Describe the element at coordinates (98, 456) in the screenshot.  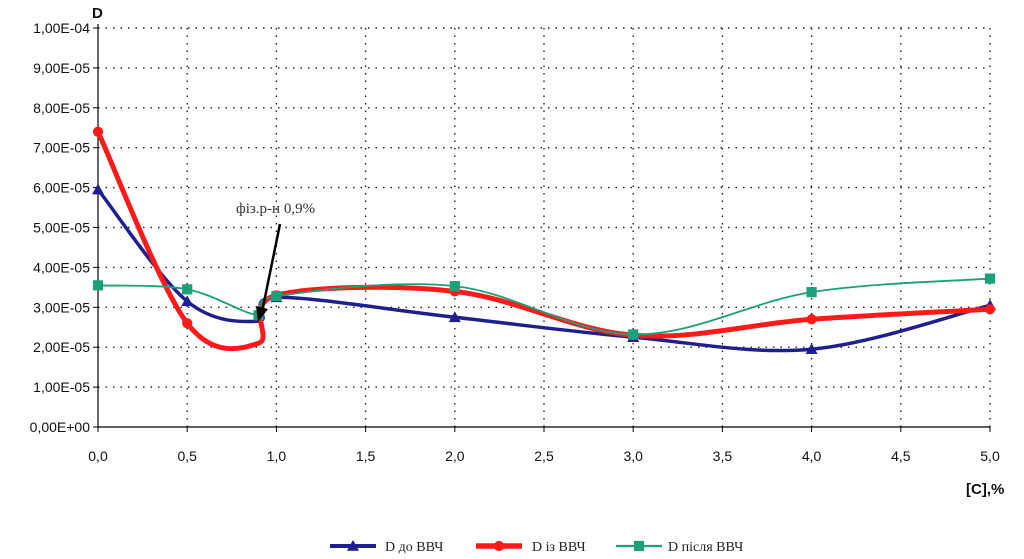
I see `x-tick-label: 0,0` at that location.